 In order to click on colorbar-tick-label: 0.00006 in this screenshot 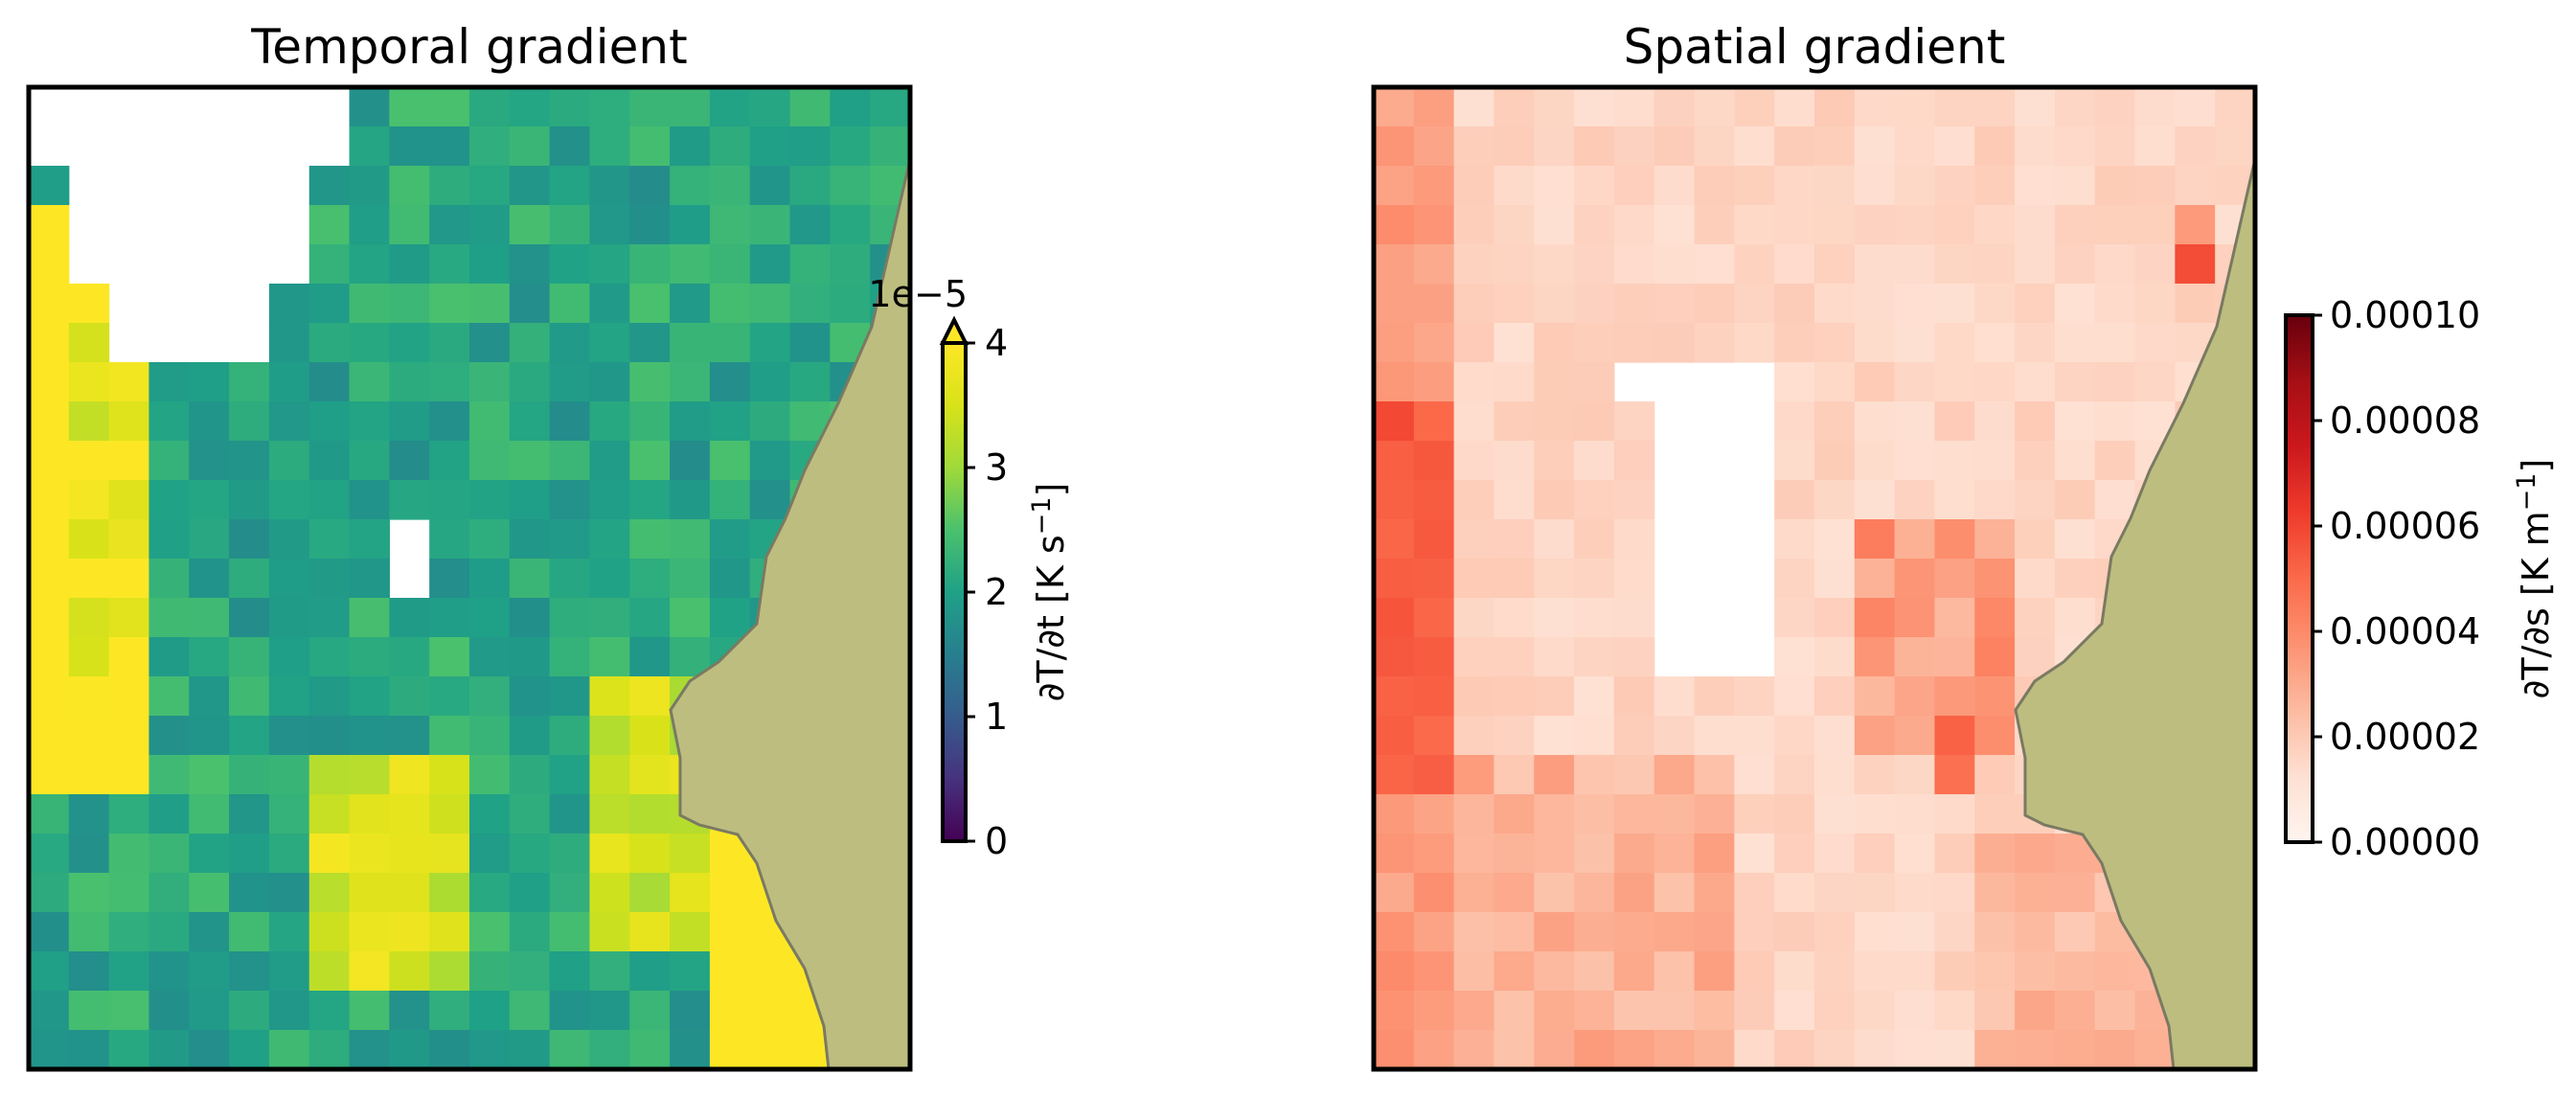, I will do `click(2405, 526)`.